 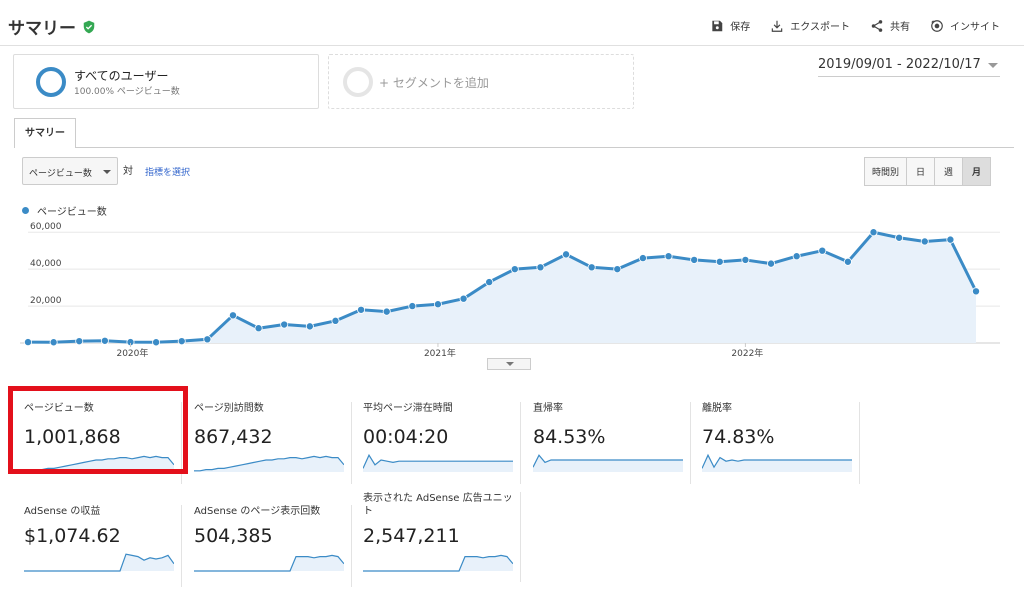 What do you see at coordinates (52, 26) in the screenshot?
I see `page-title: サマリー` at bounding box center [52, 26].